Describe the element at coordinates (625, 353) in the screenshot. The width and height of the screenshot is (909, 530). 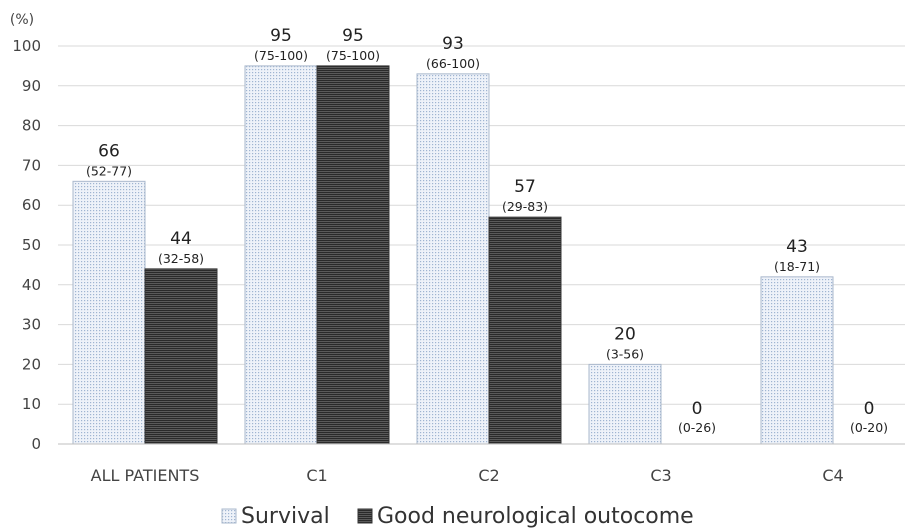
I see `ci-label: (3-56)` at that location.